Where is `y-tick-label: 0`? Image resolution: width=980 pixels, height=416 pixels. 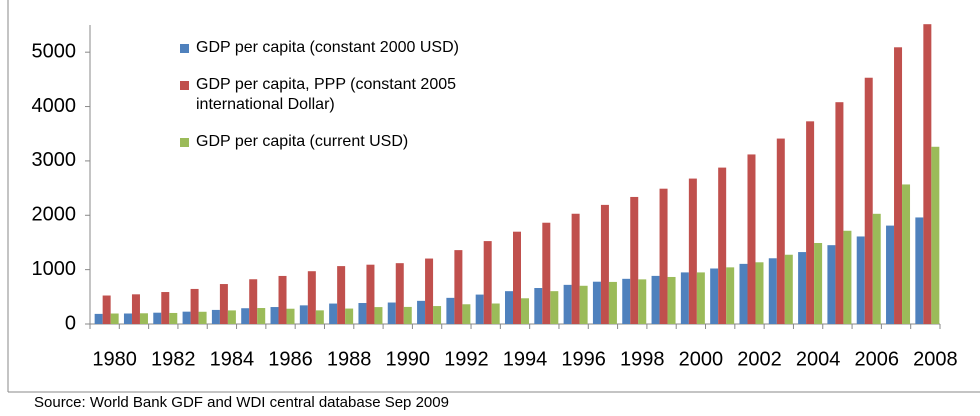 y-tick-label: 0 is located at coordinates (70, 323).